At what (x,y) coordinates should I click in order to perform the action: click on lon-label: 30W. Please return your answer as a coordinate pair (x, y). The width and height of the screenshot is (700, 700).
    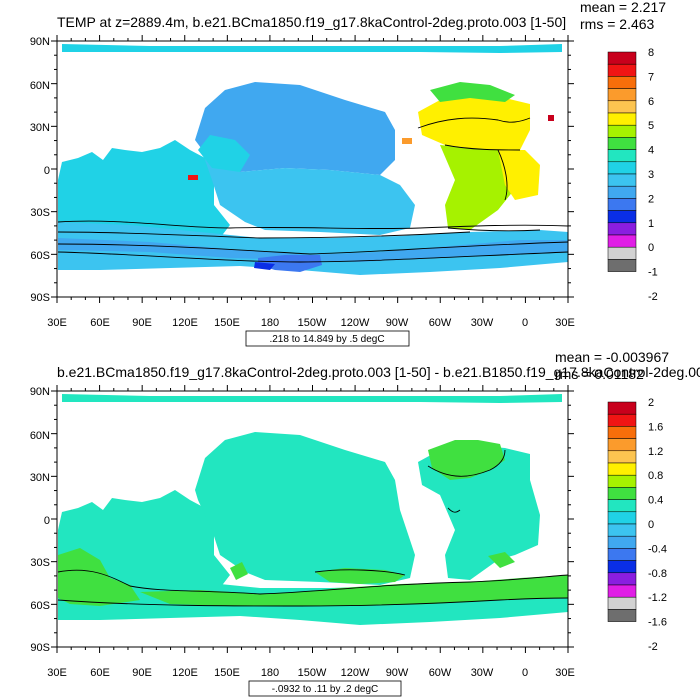
    Looking at the image, I should click on (482, 323).